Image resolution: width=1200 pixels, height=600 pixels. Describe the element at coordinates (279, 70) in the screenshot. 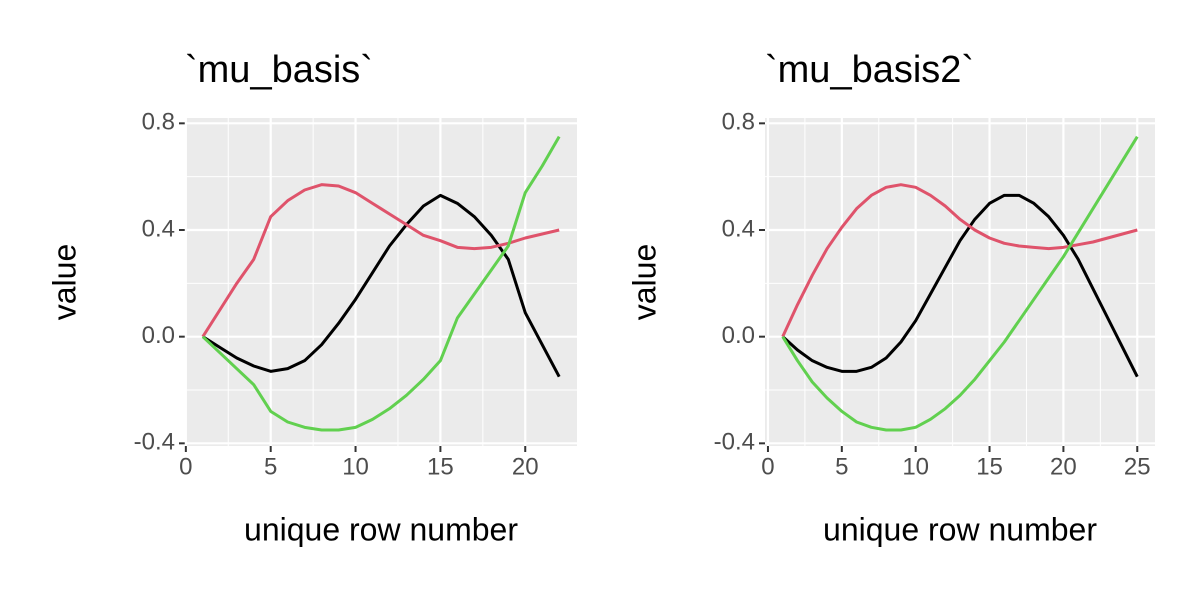

I see `chart-title: `mu_basis`` at that location.